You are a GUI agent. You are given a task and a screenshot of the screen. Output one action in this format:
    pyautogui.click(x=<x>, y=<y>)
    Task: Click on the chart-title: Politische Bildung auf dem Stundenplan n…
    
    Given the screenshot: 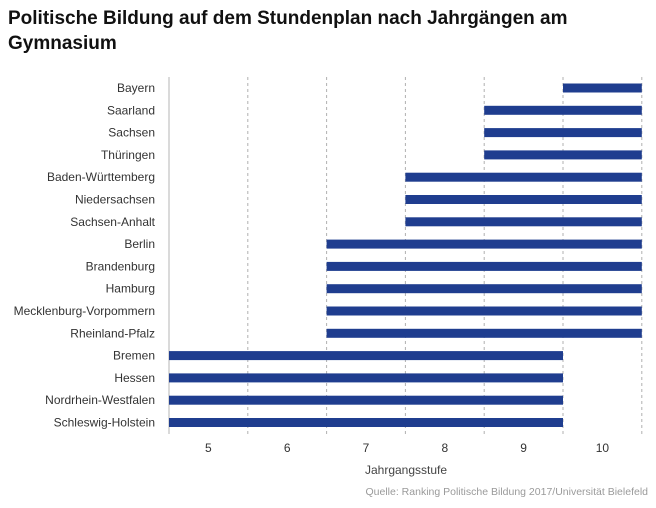 What is the action you would take?
    pyautogui.click(x=288, y=31)
    